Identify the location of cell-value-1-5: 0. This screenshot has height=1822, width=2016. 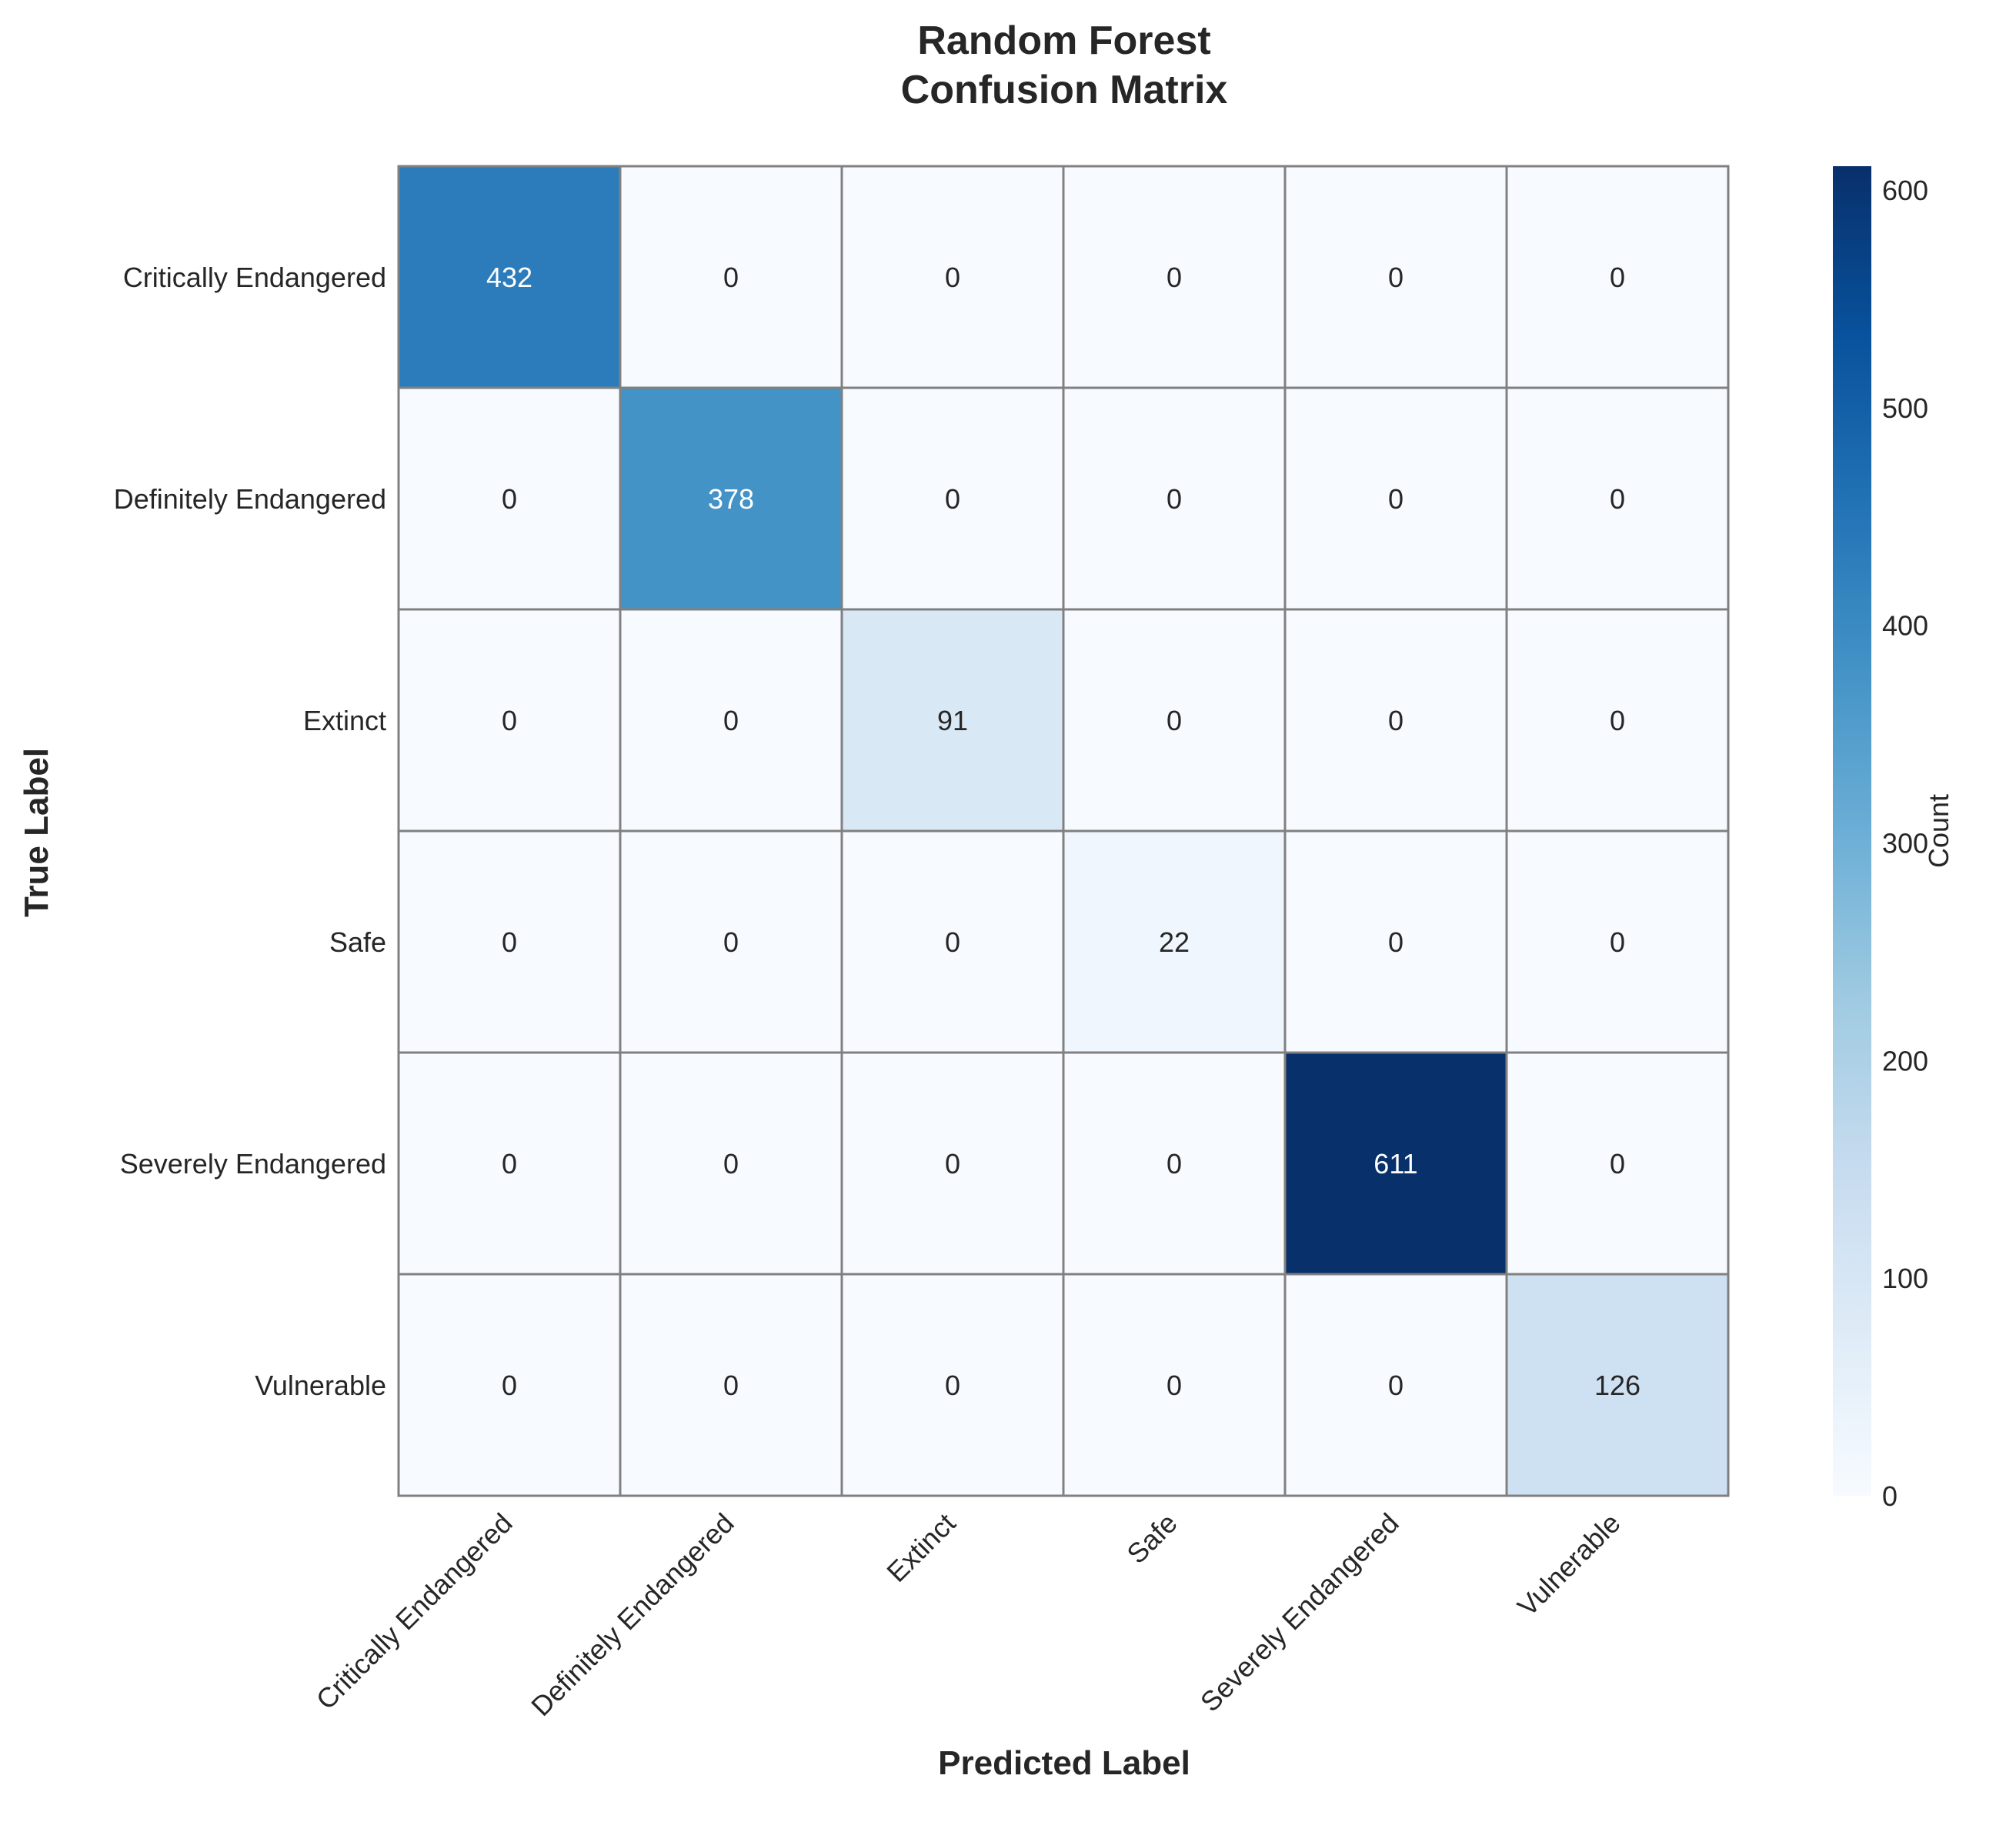
(1618, 499).